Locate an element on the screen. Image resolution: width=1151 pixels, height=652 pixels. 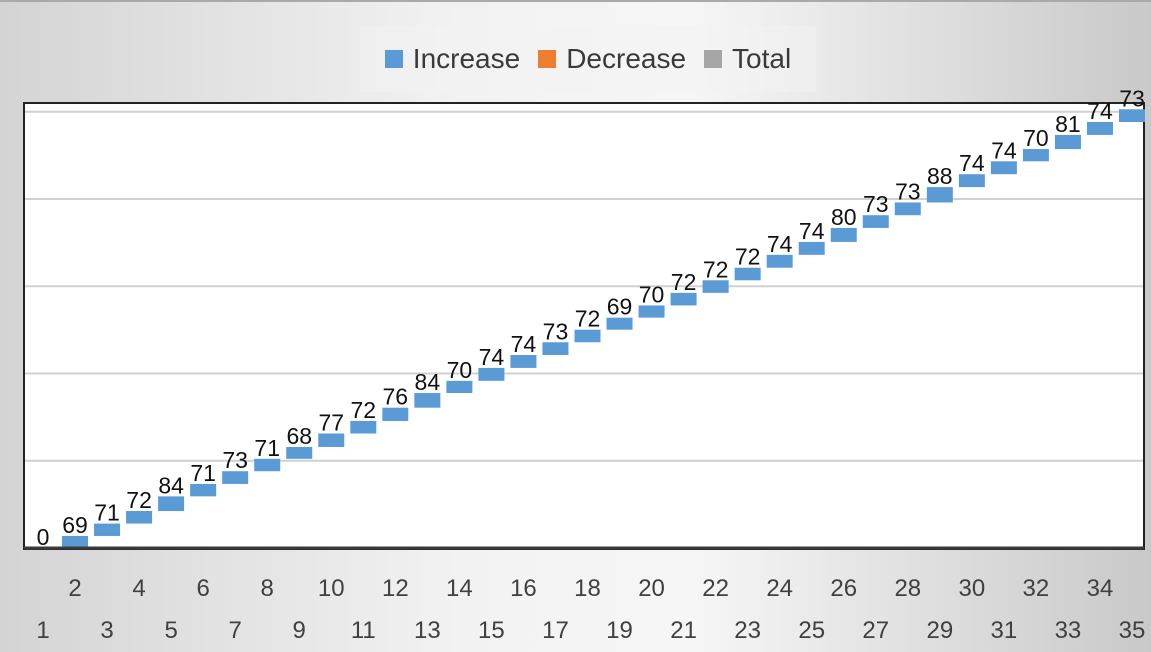
x-tick-label-17: 17 is located at coordinates (555, 630).